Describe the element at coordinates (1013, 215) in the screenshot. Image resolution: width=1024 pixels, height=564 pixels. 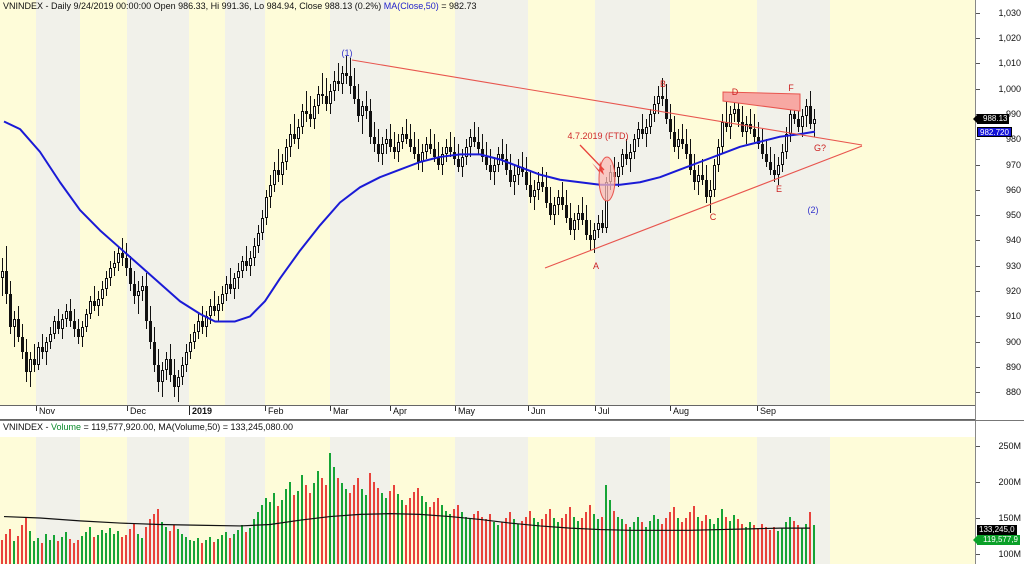
I see `price-axis-label: 950` at that location.